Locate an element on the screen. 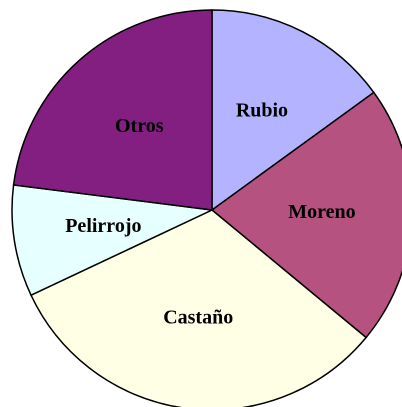 The image size is (402, 407). pie-slice is located at coordinates (113, 240).